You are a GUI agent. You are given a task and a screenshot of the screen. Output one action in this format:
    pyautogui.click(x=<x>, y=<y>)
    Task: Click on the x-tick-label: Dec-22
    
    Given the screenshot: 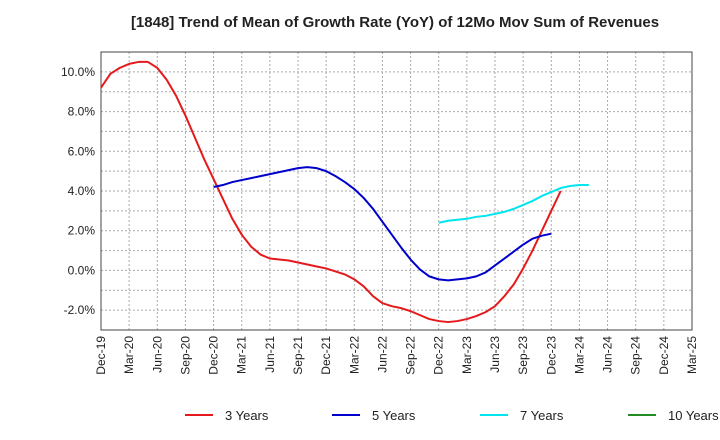 What is the action you would take?
    pyautogui.click(x=439, y=355)
    